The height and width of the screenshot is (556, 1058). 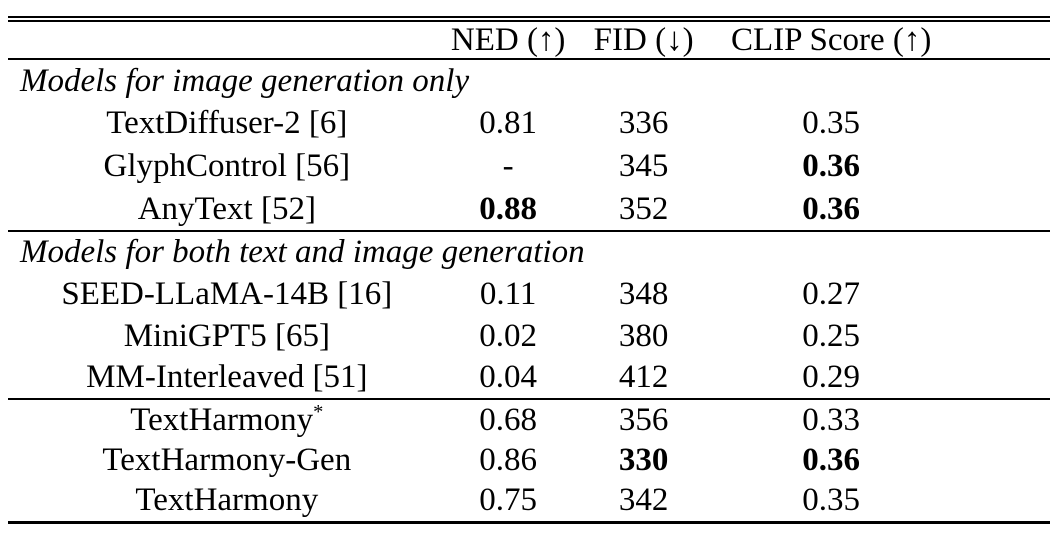 I want to click on table-row: TextDiffuser-2 [6] 0.81 336 0.35, so click(x=529, y=123).